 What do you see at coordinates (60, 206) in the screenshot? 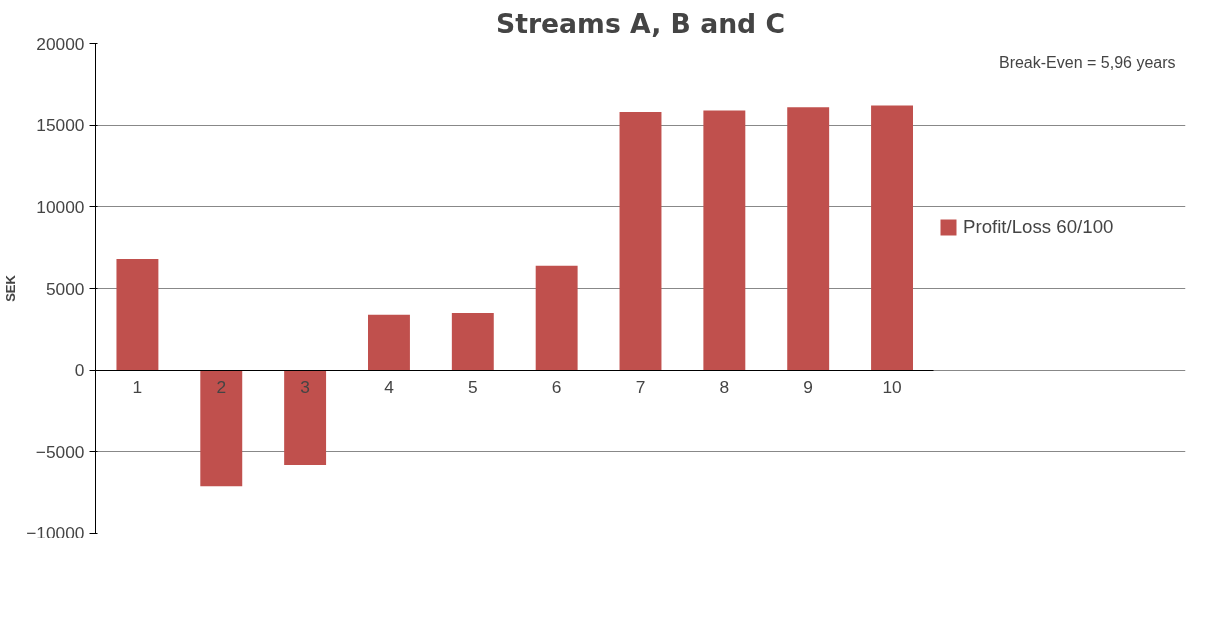
I see `y-tick-label: 10000` at bounding box center [60, 206].